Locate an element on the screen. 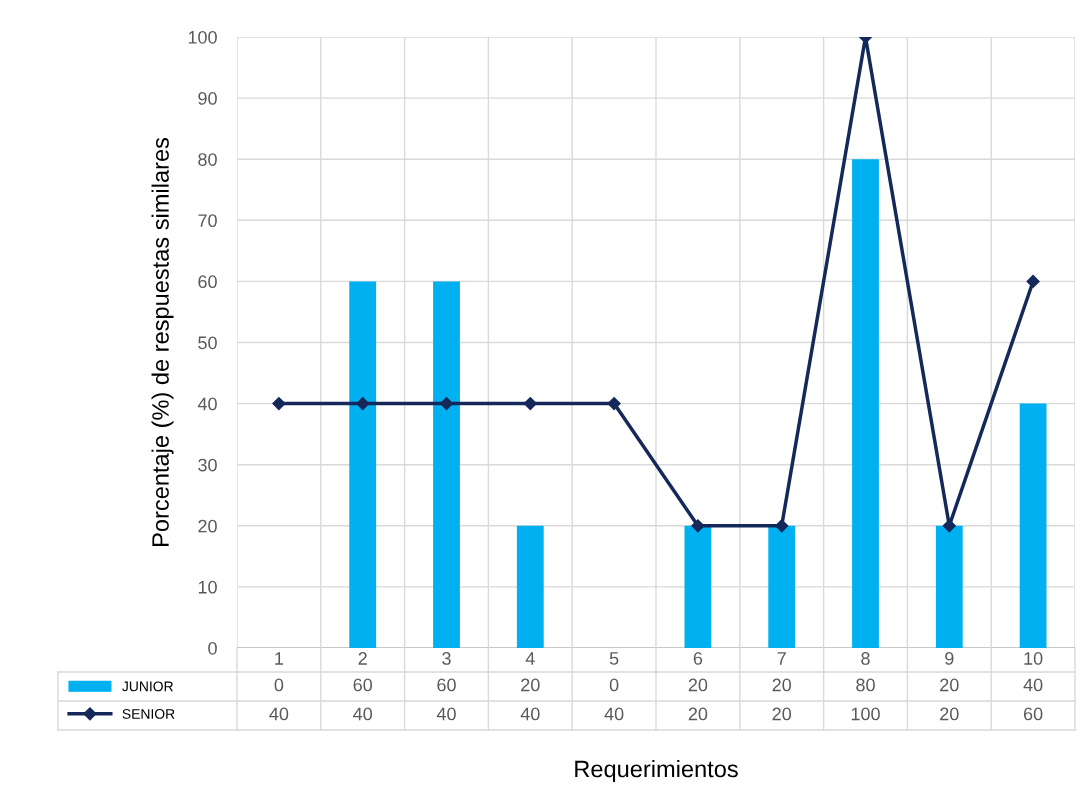  y-tick-label: 20 is located at coordinates (207, 526).